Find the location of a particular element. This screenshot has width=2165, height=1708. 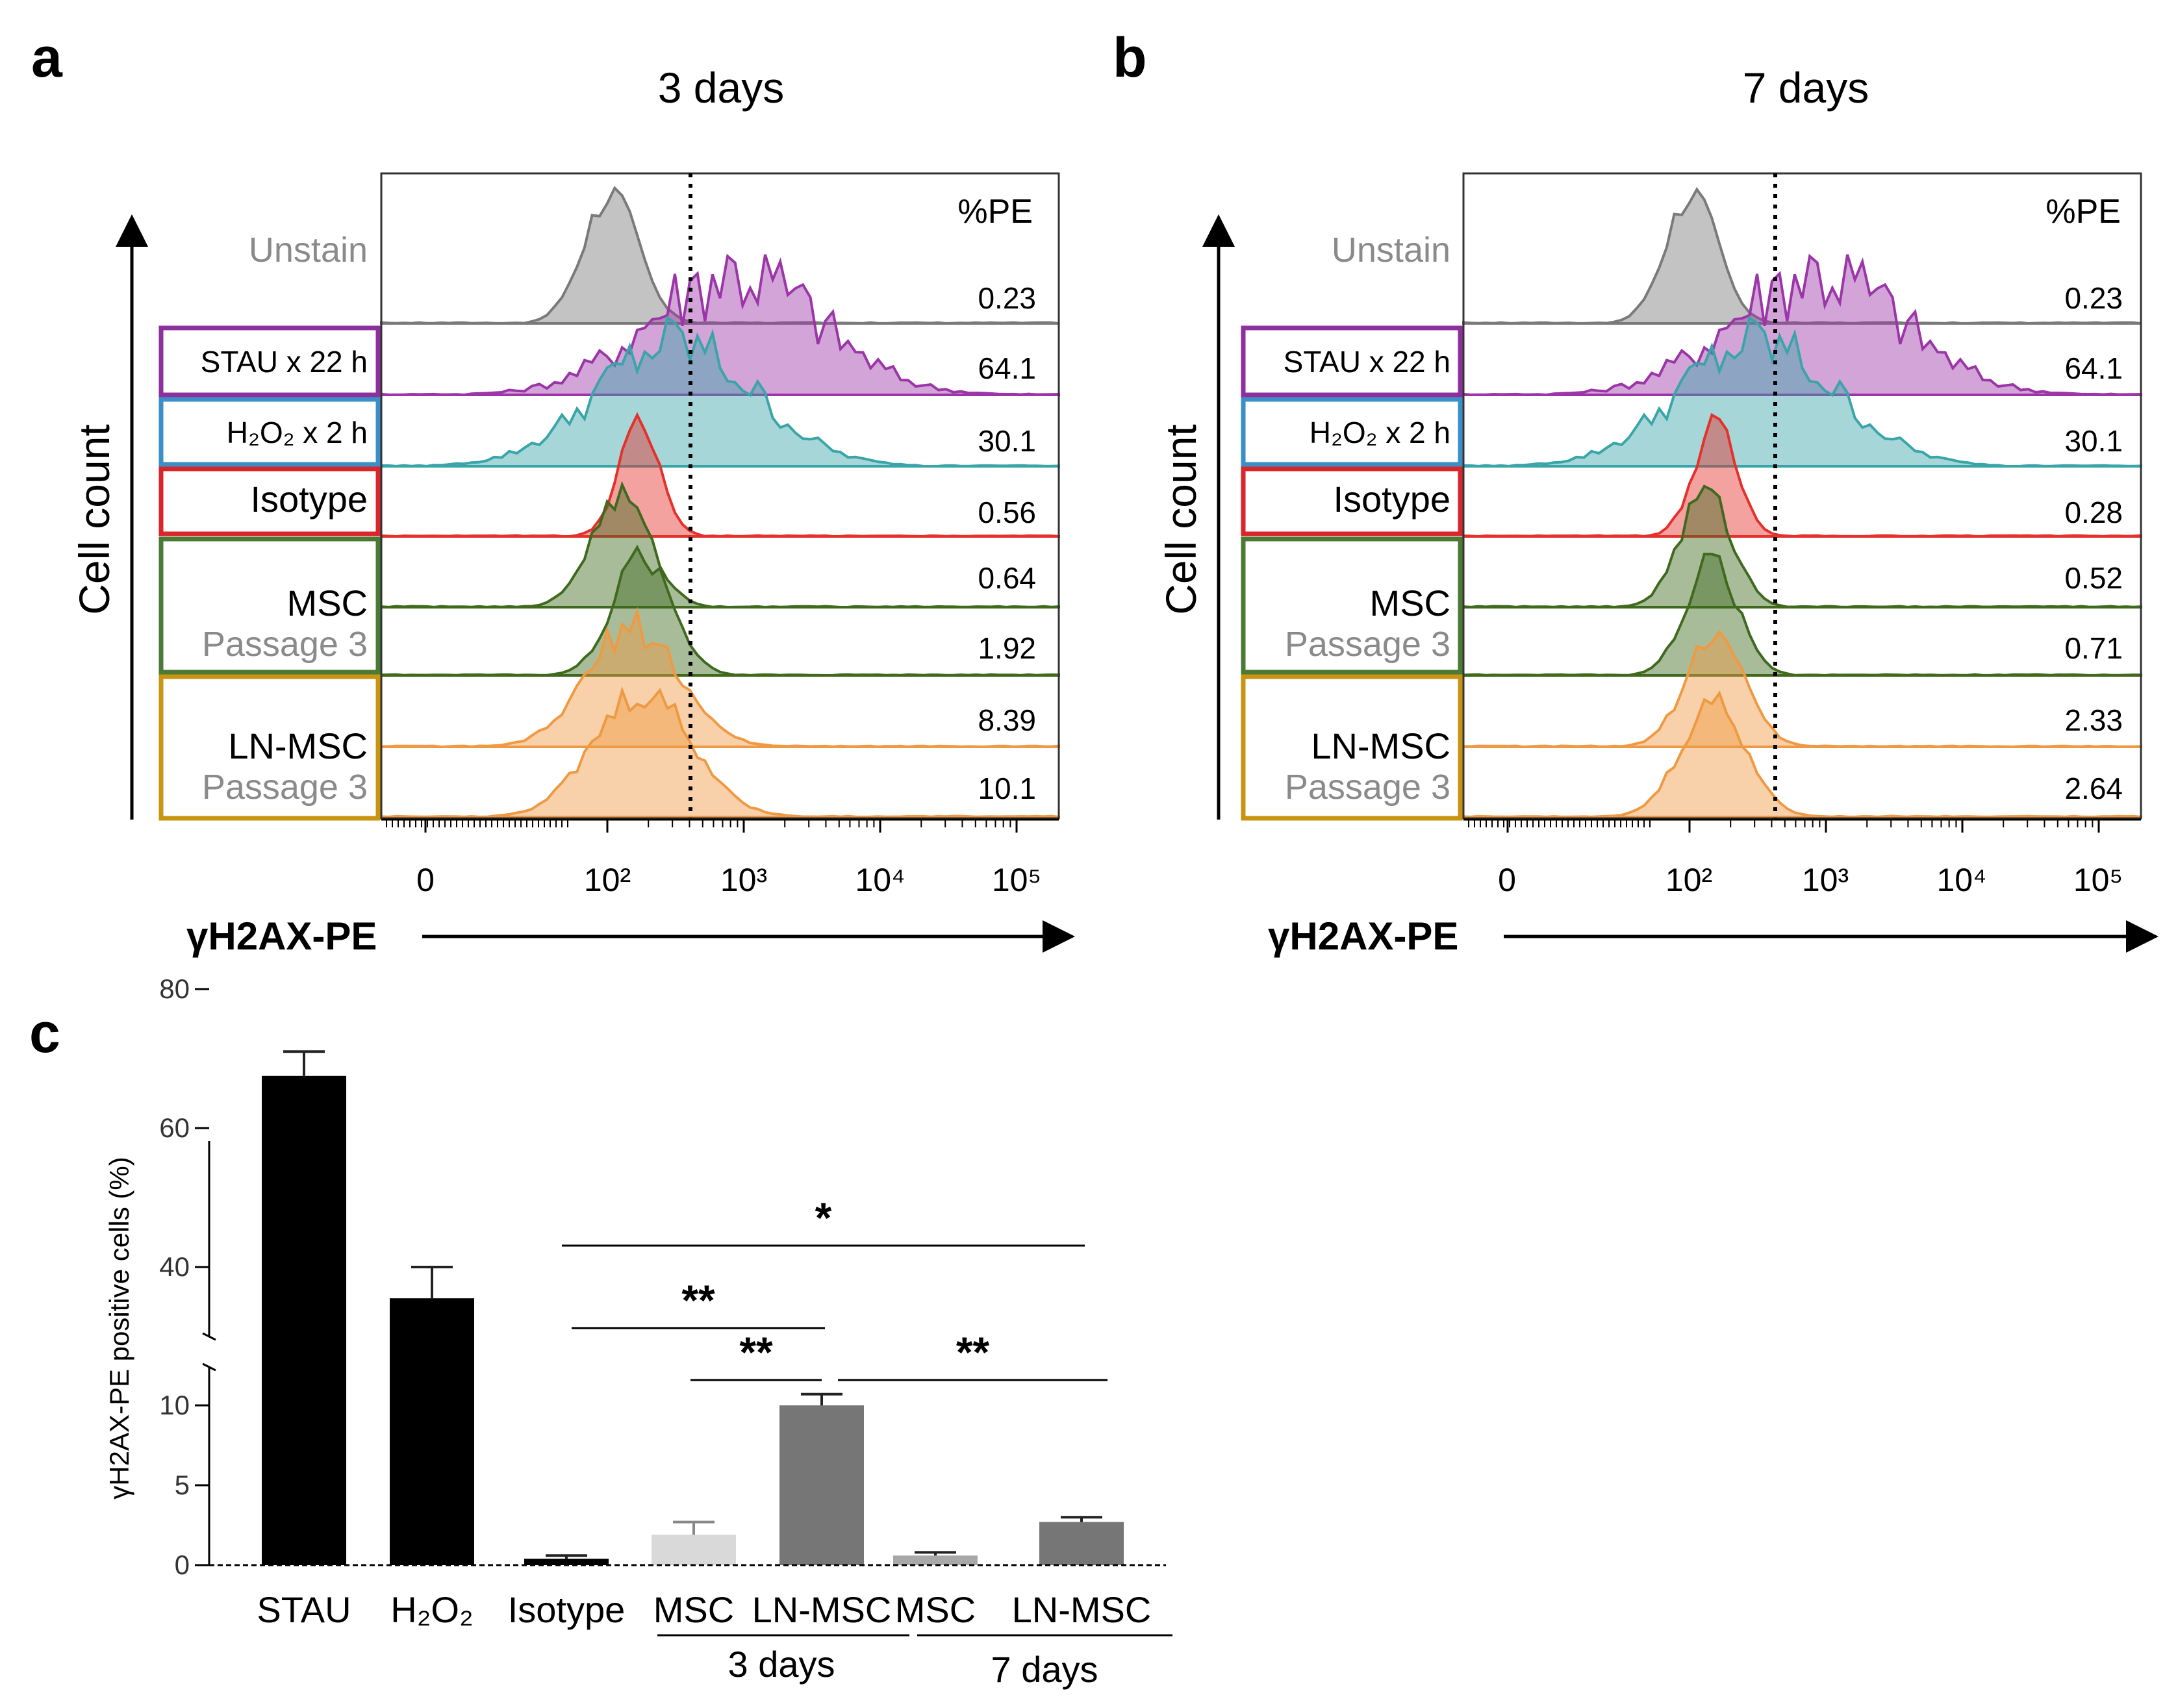

panel-label-b: b is located at coordinates (1130, 58).